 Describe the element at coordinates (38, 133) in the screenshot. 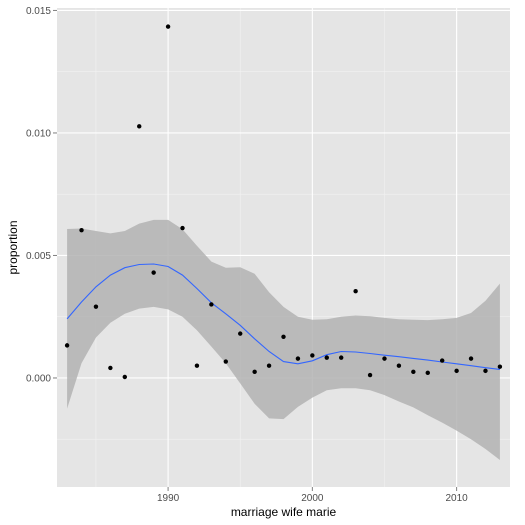

I see `y-tick-label: 0.010` at that location.